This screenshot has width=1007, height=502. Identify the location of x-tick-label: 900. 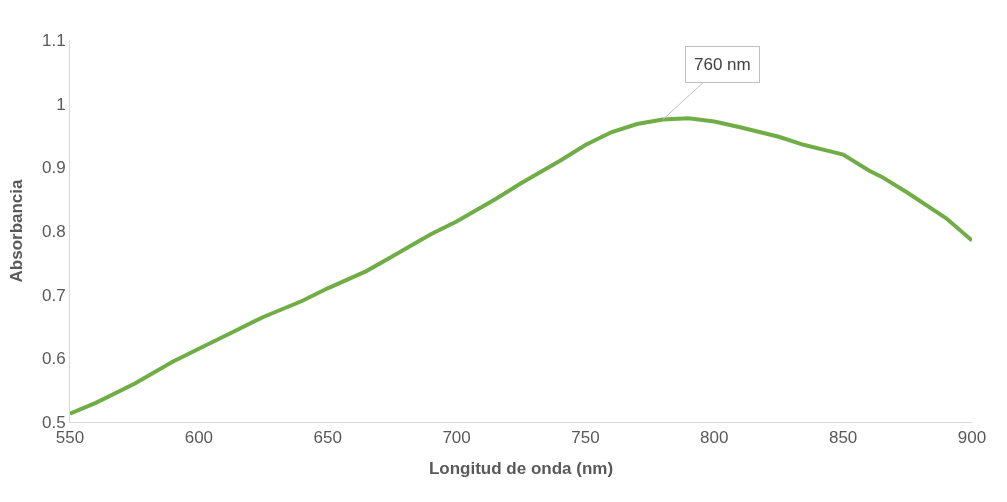
(972, 438).